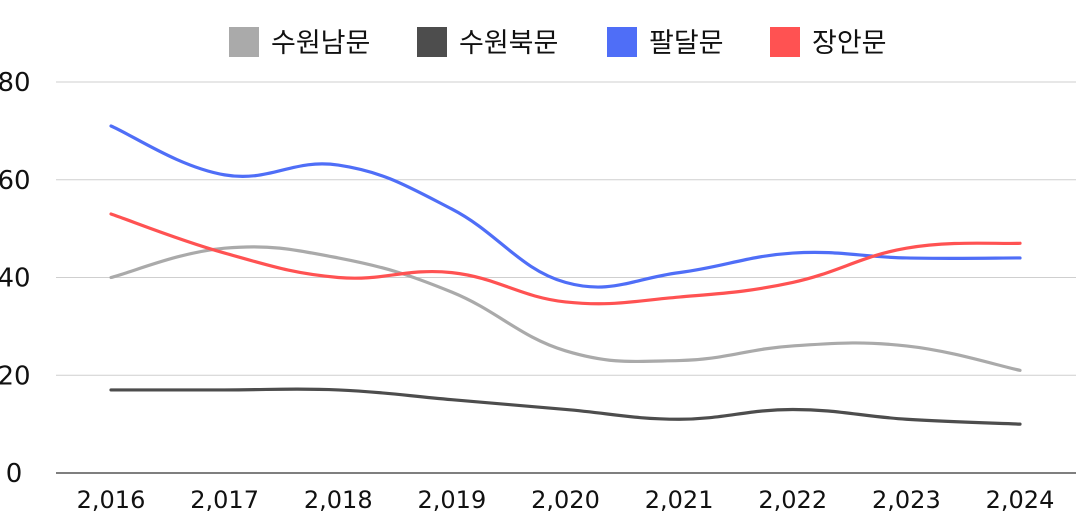 This screenshot has width=1078, height=522. I want to click on y-tick-label: 0, so click(14, 474).